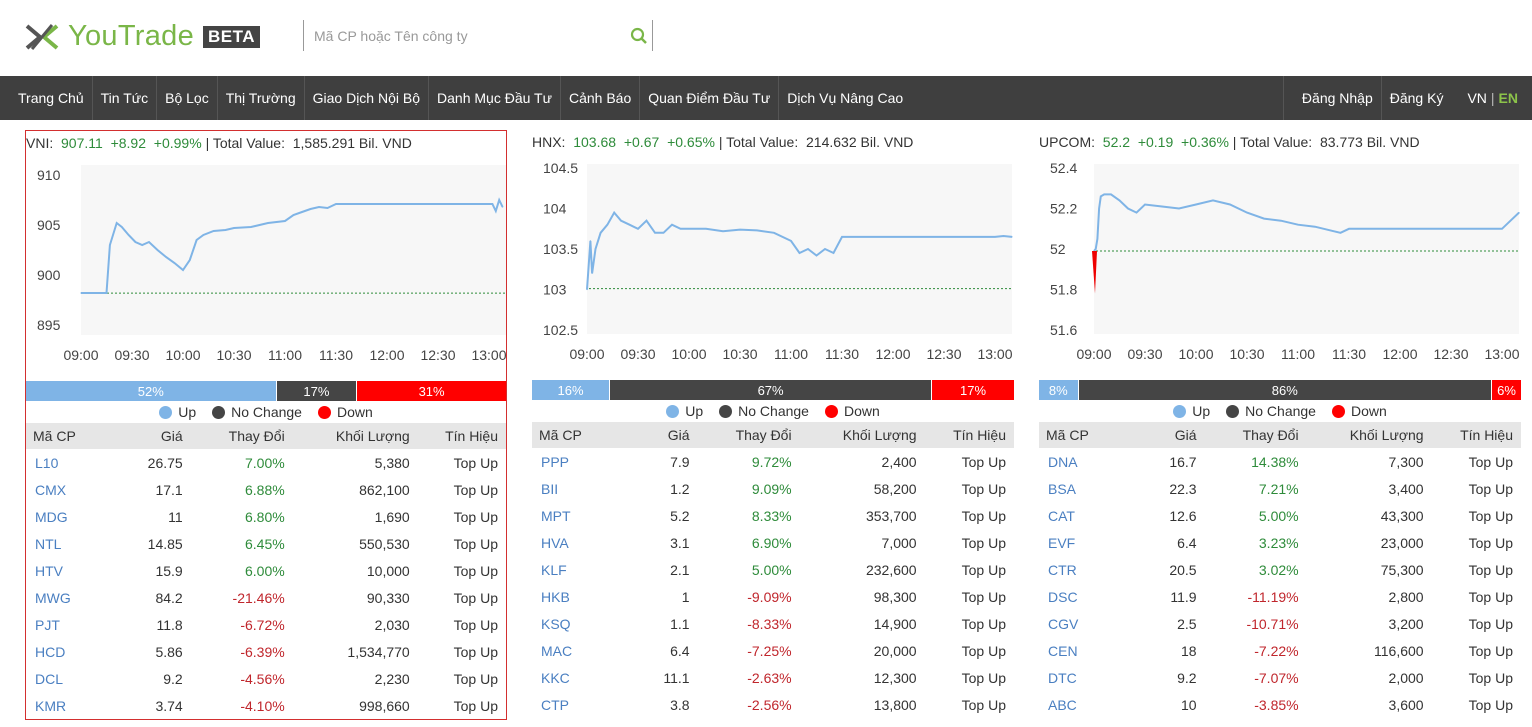  I want to click on register-link: Đăng Ký, so click(1416, 98).